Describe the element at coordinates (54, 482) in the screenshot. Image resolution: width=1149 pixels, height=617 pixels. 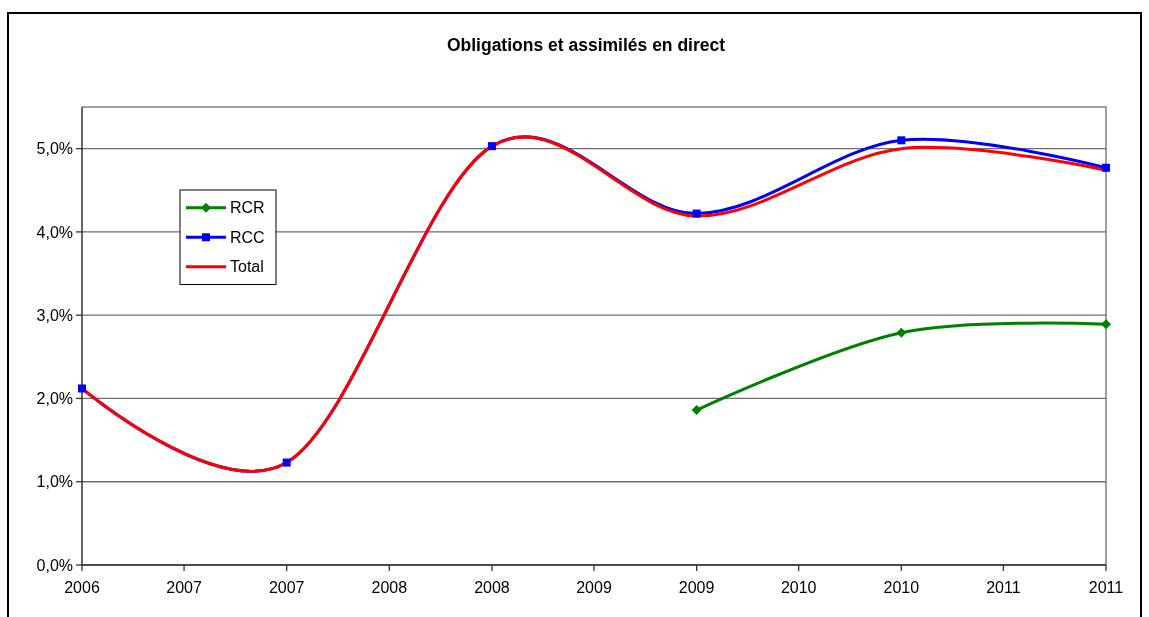
I see `y-tick-label: 1,0%` at that location.